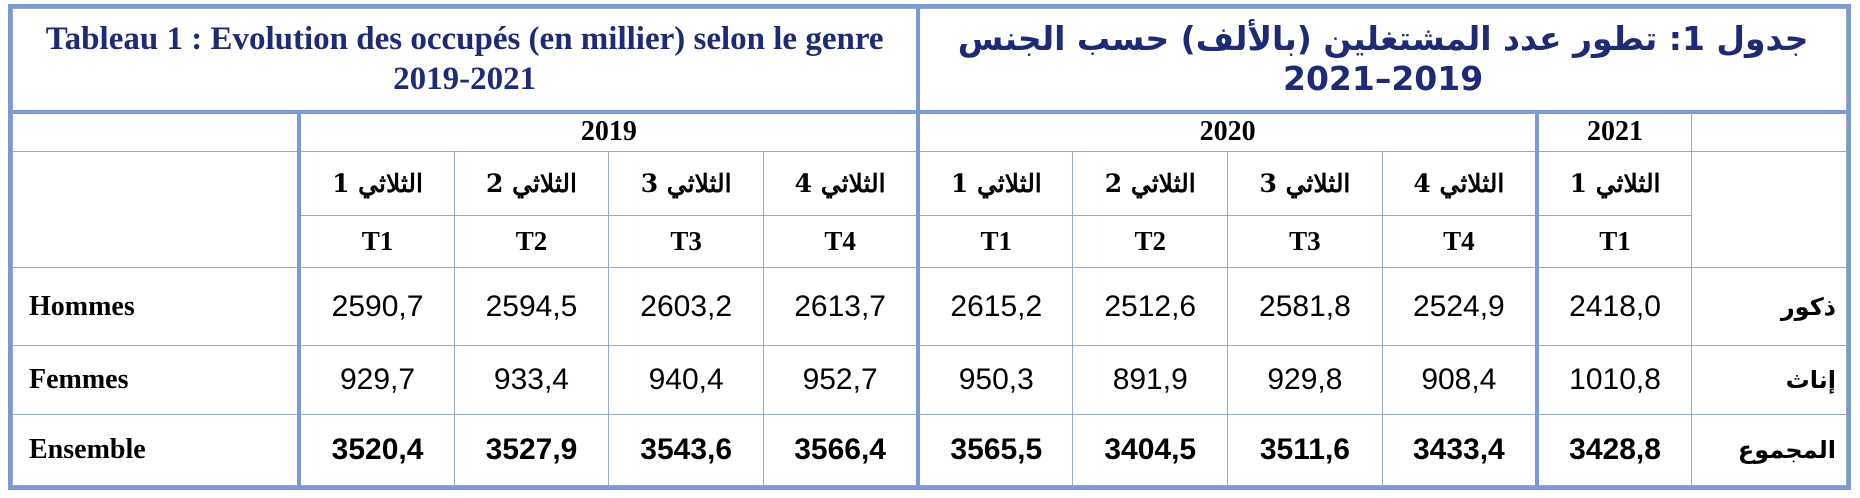 This screenshot has height=498, width=1860. Describe the element at coordinates (1150, 183) in the screenshot. I see `quarter-ar-5: الثلاثي 2` at that location.